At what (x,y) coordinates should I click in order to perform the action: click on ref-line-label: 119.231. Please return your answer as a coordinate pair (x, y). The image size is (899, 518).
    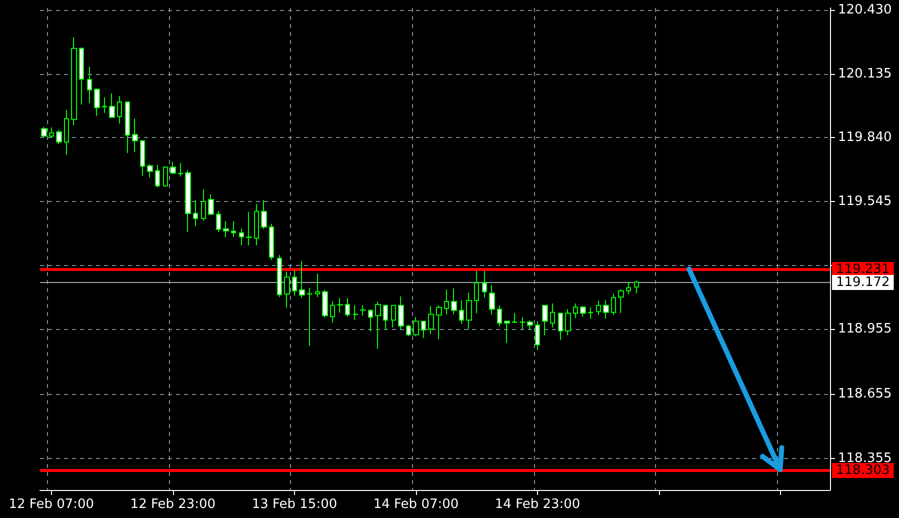
    Looking at the image, I should click on (863, 270).